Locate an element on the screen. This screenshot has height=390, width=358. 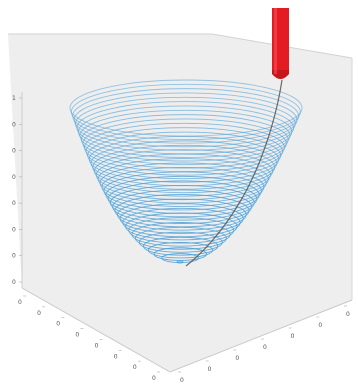
tool-path-line is located at coordinates (234, 173).